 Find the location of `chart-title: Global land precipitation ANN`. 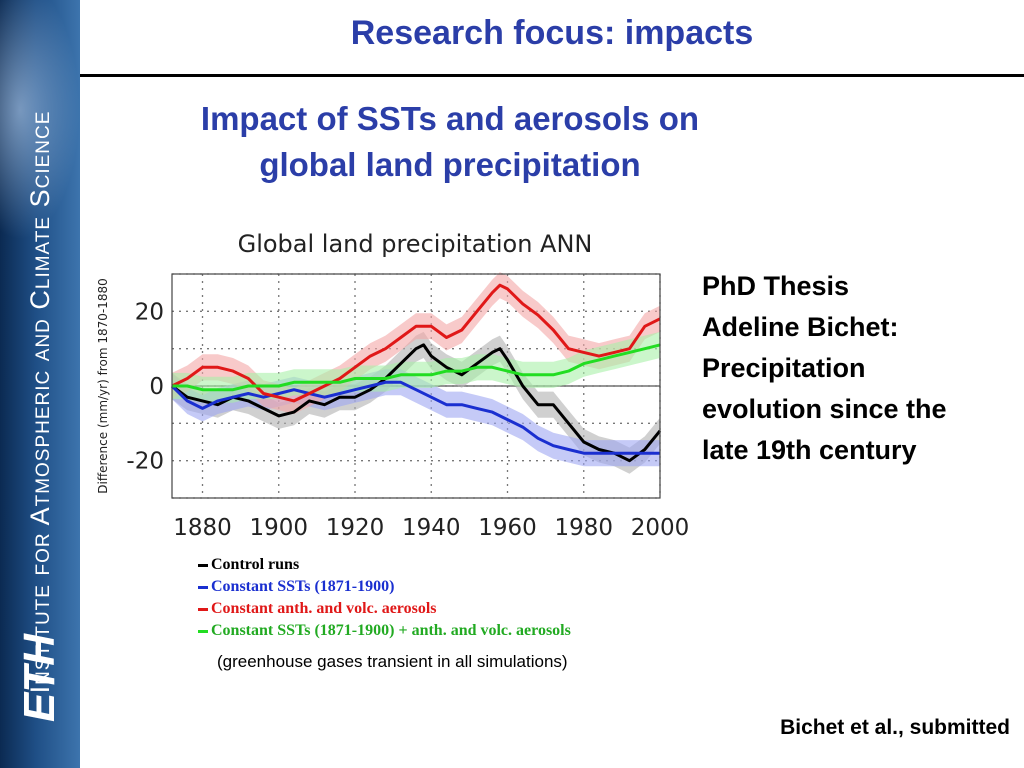

chart-title: Global land precipitation ANN is located at coordinates (415, 244).